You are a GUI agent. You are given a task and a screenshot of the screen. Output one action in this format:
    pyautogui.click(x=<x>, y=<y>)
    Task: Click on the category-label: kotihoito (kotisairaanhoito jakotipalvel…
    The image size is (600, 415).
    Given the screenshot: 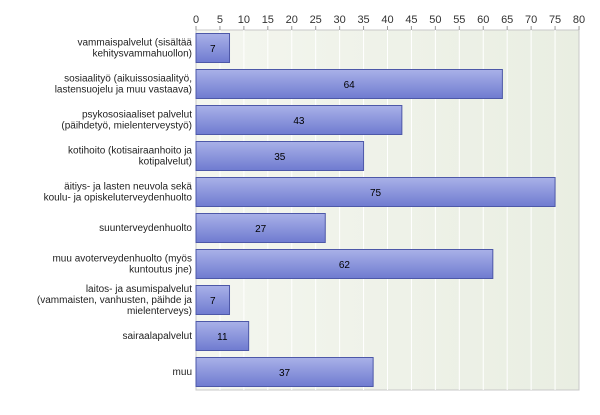 What is the action you would take?
    pyautogui.click(x=130, y=157)
    